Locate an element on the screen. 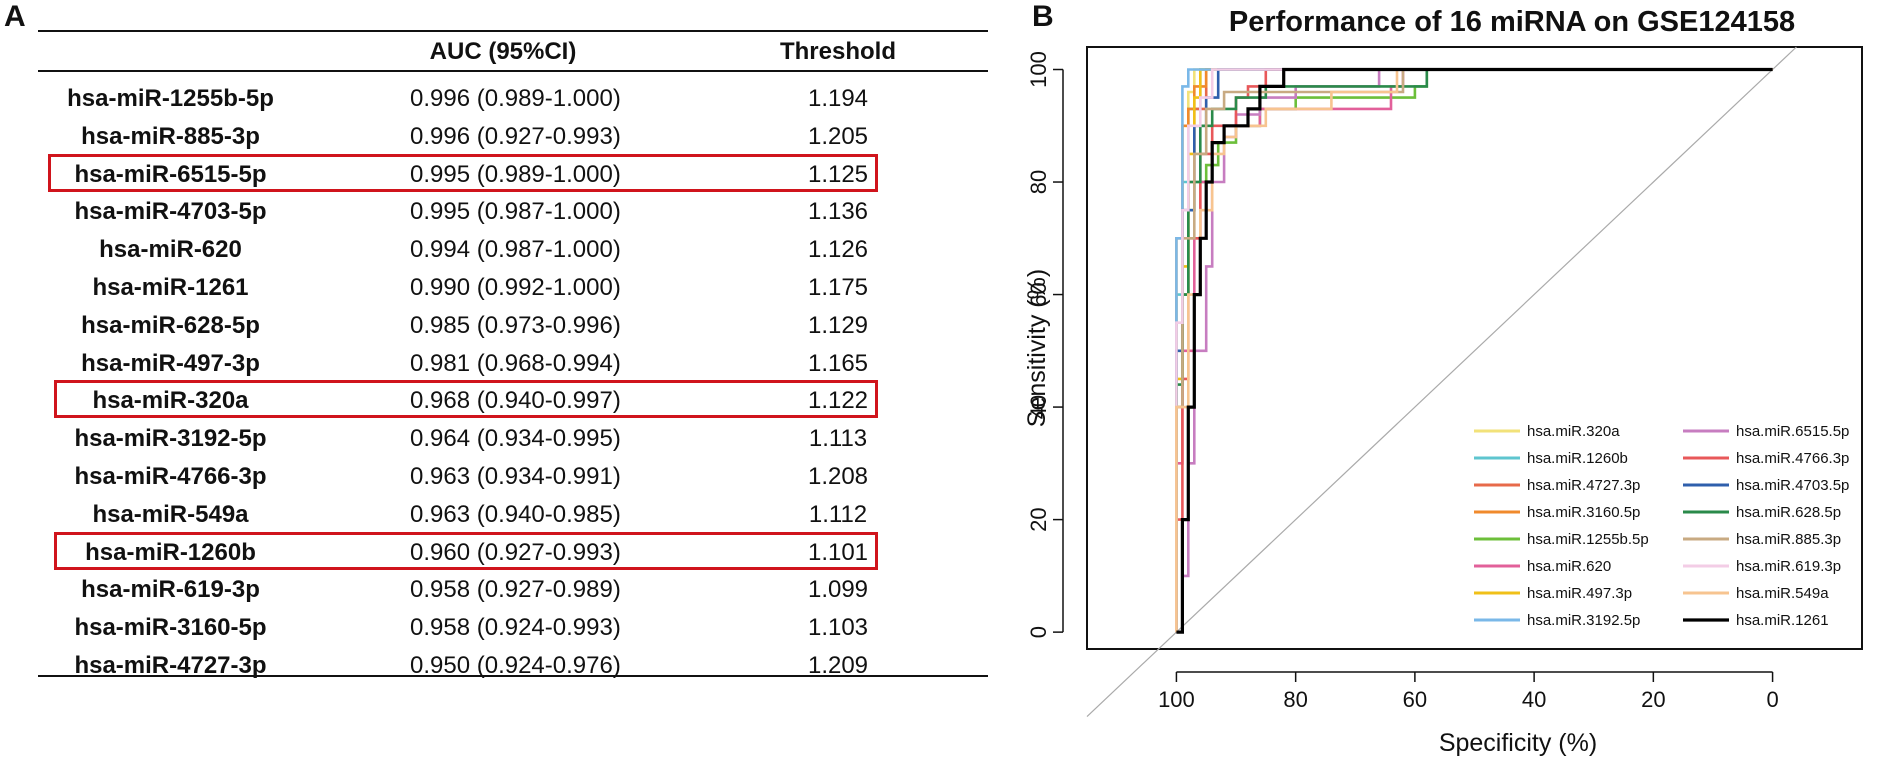 The image size is (1881, 763). y-tick-label: 60 is located at coordinates (1038, 294).